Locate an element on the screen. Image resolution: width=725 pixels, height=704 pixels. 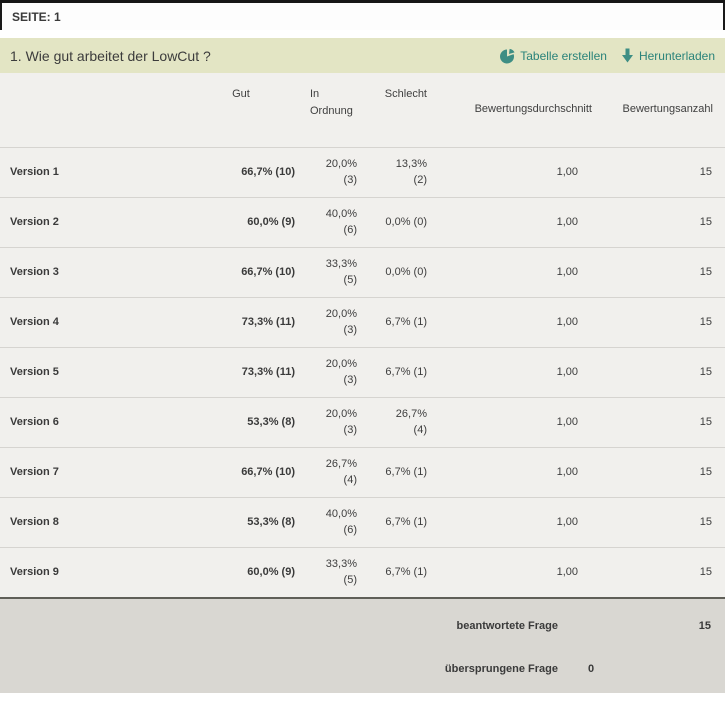
top-border is located at coordinates (362, 1).